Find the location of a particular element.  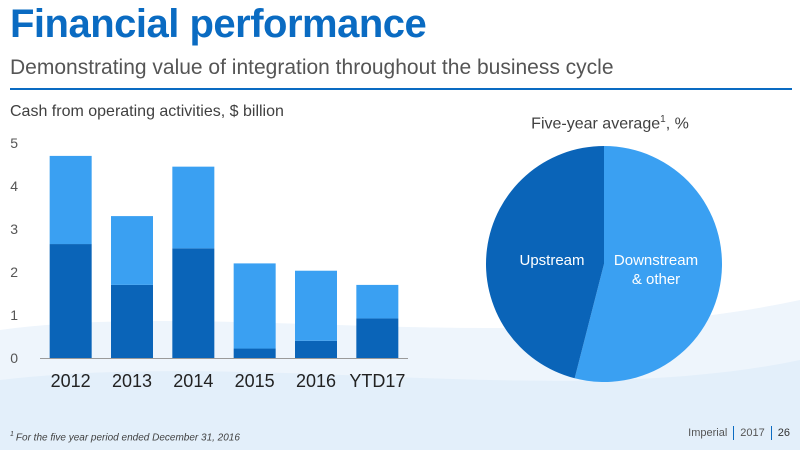

y-tick-label: 4 is located at coordinates (14, 186).